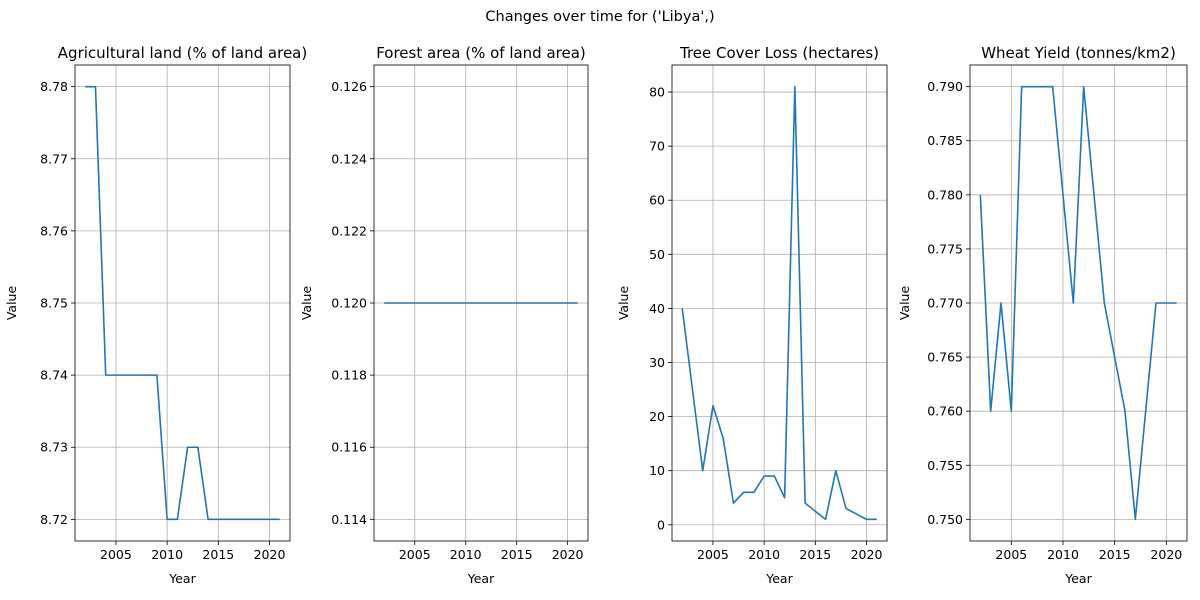 The height and width of the screenshot is (600, 1200). What do you see at coordinates (945, 411) in the screenshot?
I see `y-tick-label: 0.760` at bounding box center [945, 411].